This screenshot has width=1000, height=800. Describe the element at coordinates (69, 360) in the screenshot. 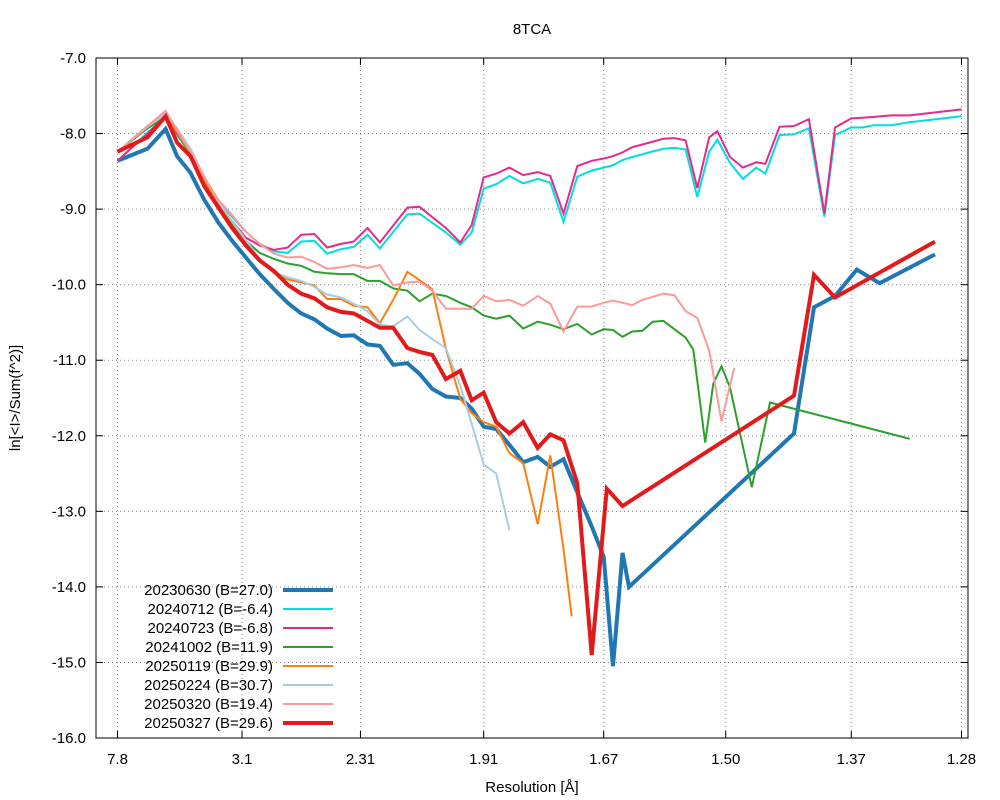

I see `y-tick-label: -11.0` at that location.